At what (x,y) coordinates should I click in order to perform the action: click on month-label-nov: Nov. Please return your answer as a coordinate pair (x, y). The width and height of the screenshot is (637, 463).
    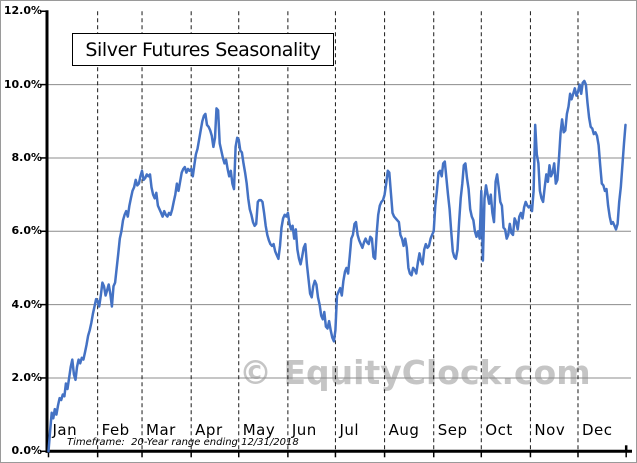
    Looking at the image, I should click on (550, 430).